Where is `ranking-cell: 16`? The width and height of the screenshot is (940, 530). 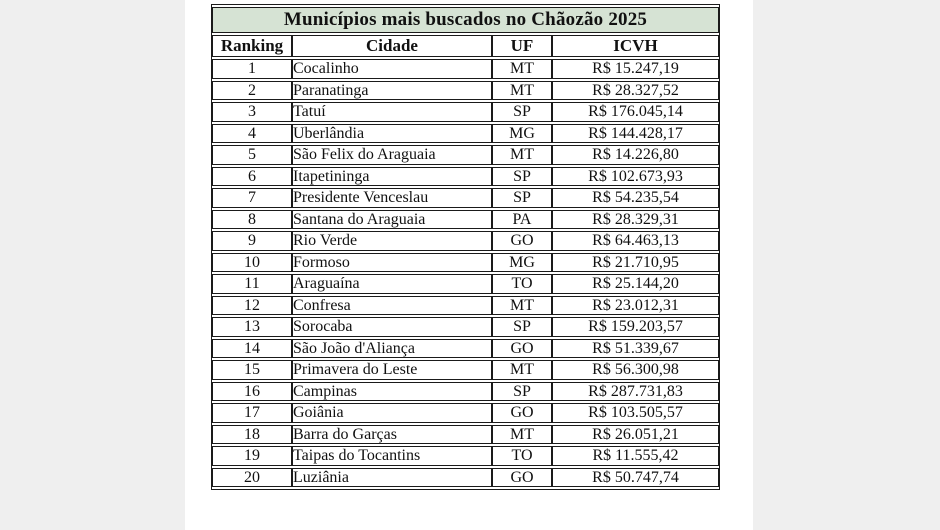
ranking-cell: 16 is located at coordinates (252, 391).